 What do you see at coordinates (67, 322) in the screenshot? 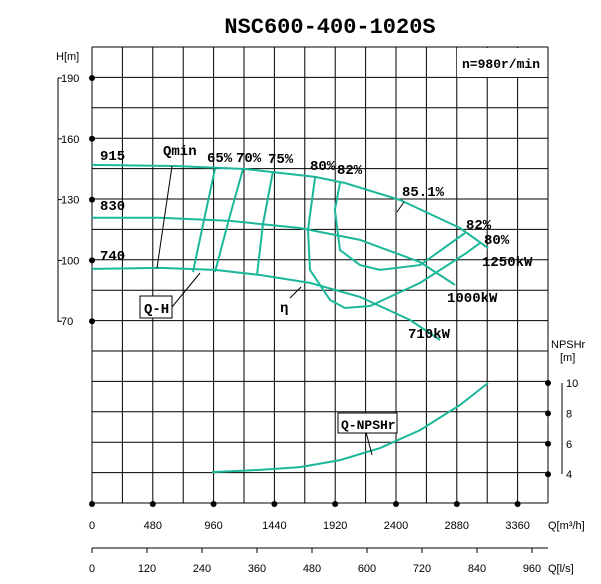
I see `y-tick-label: 70` at bounding box center [67, 322].